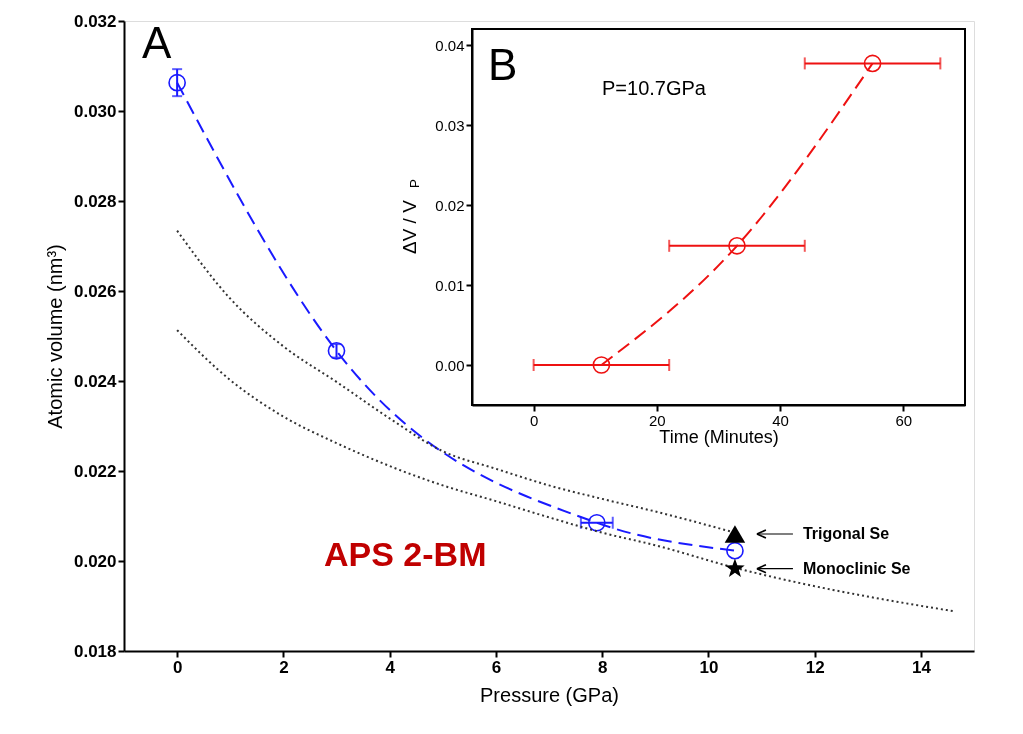 Image resolution: width=1023 pixels, height=734 pixels. I want to click on y-tick-label: 0.04, so click(450, 45).